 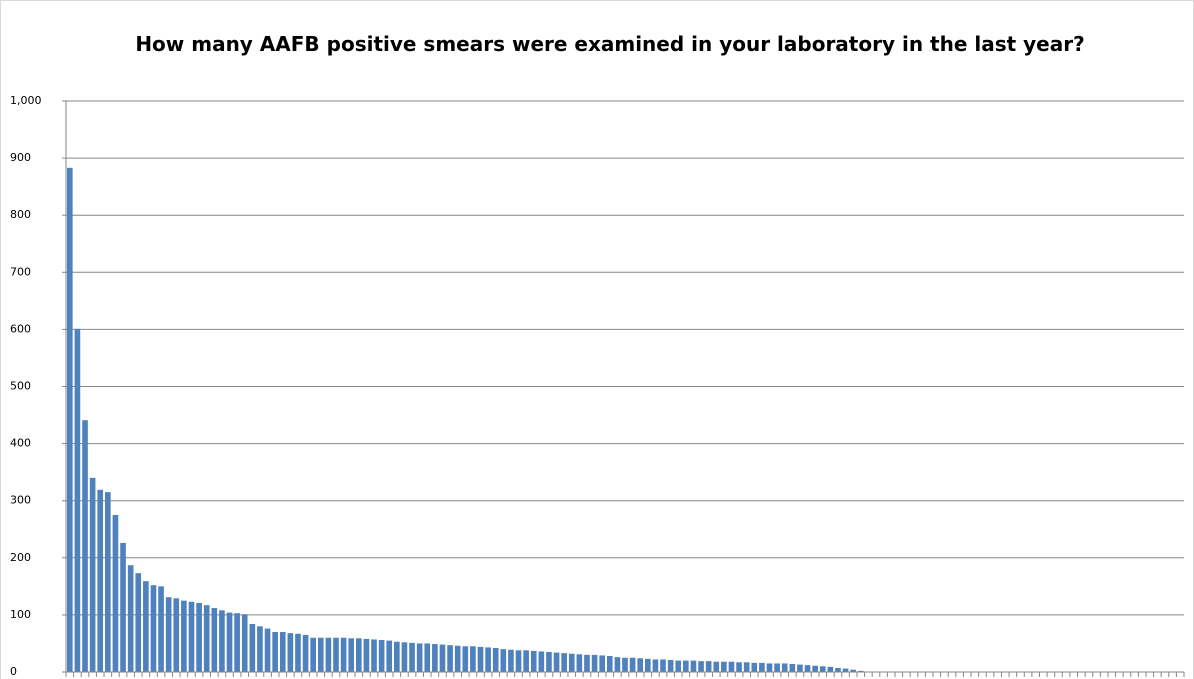 What do you see at coordinates (26, 100) in the screenshot?
I see `y-tick-label: 1,000` at bounding box center [26, 100].